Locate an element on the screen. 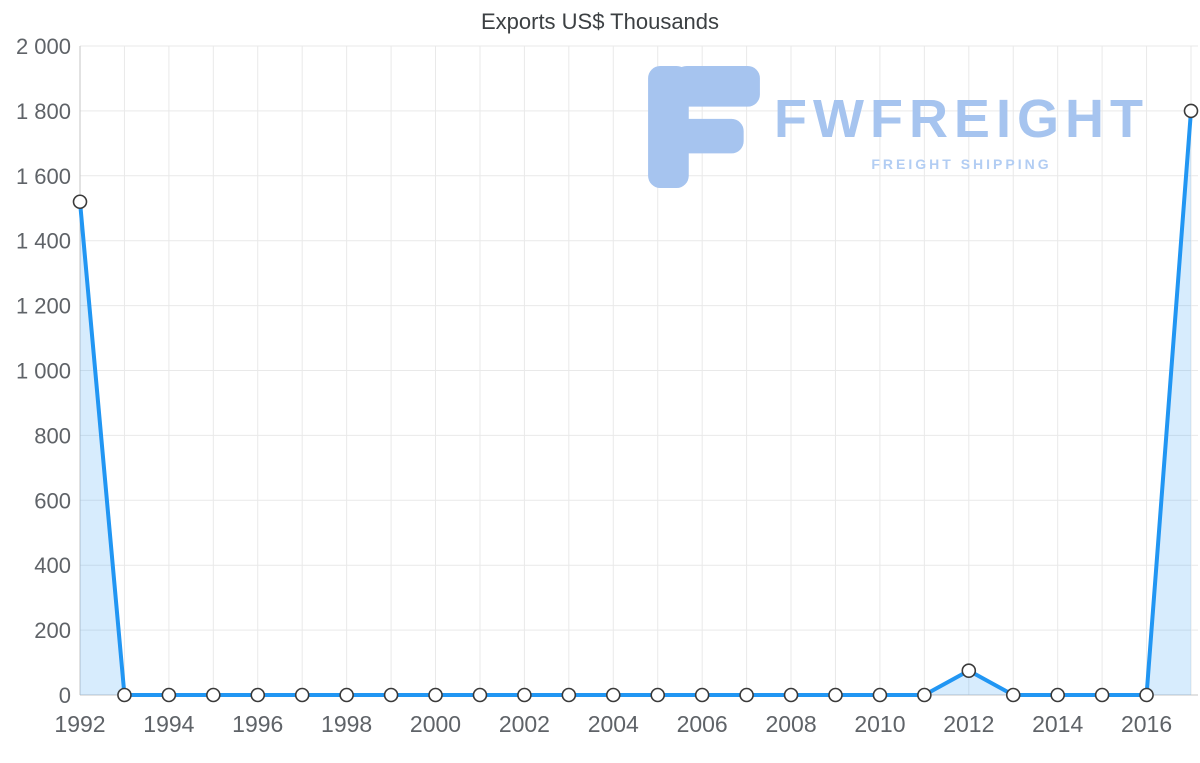 This screenshot has height=763, width=1200. data-point-1993 is located at coordinates (124, 695).